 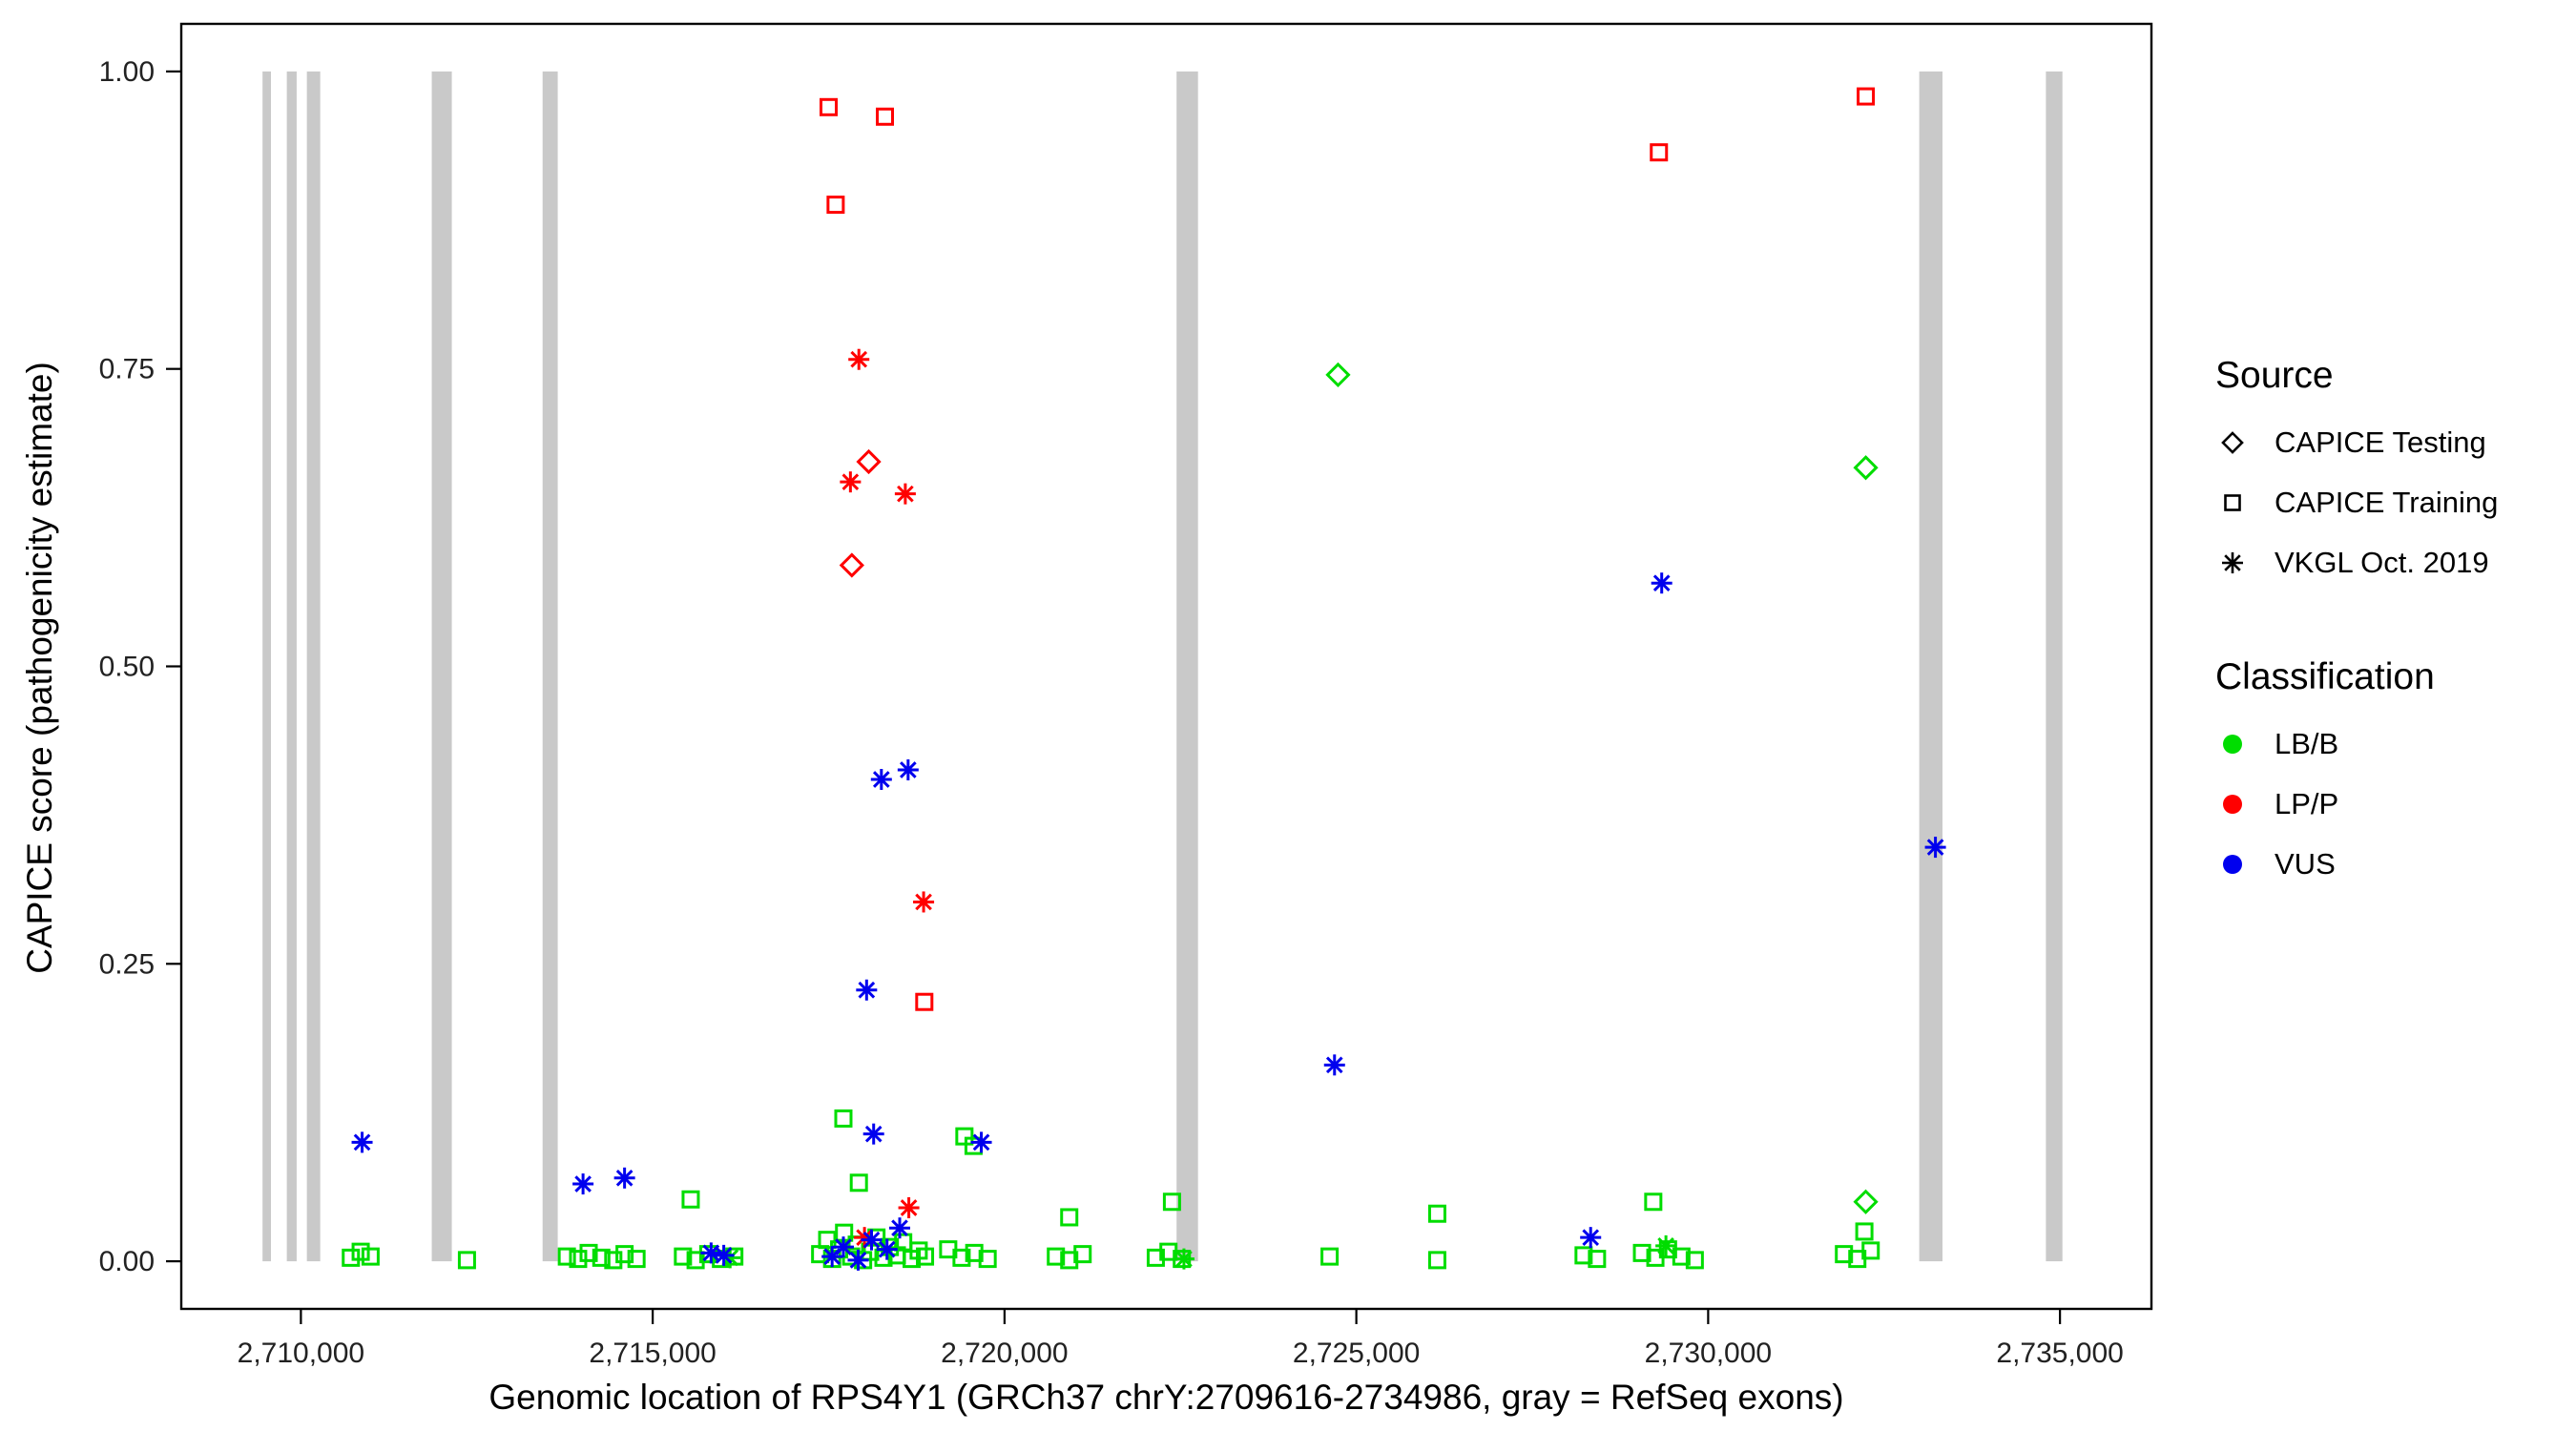 I want to click on legend-label: VUS, so click(x=2305, y=864).